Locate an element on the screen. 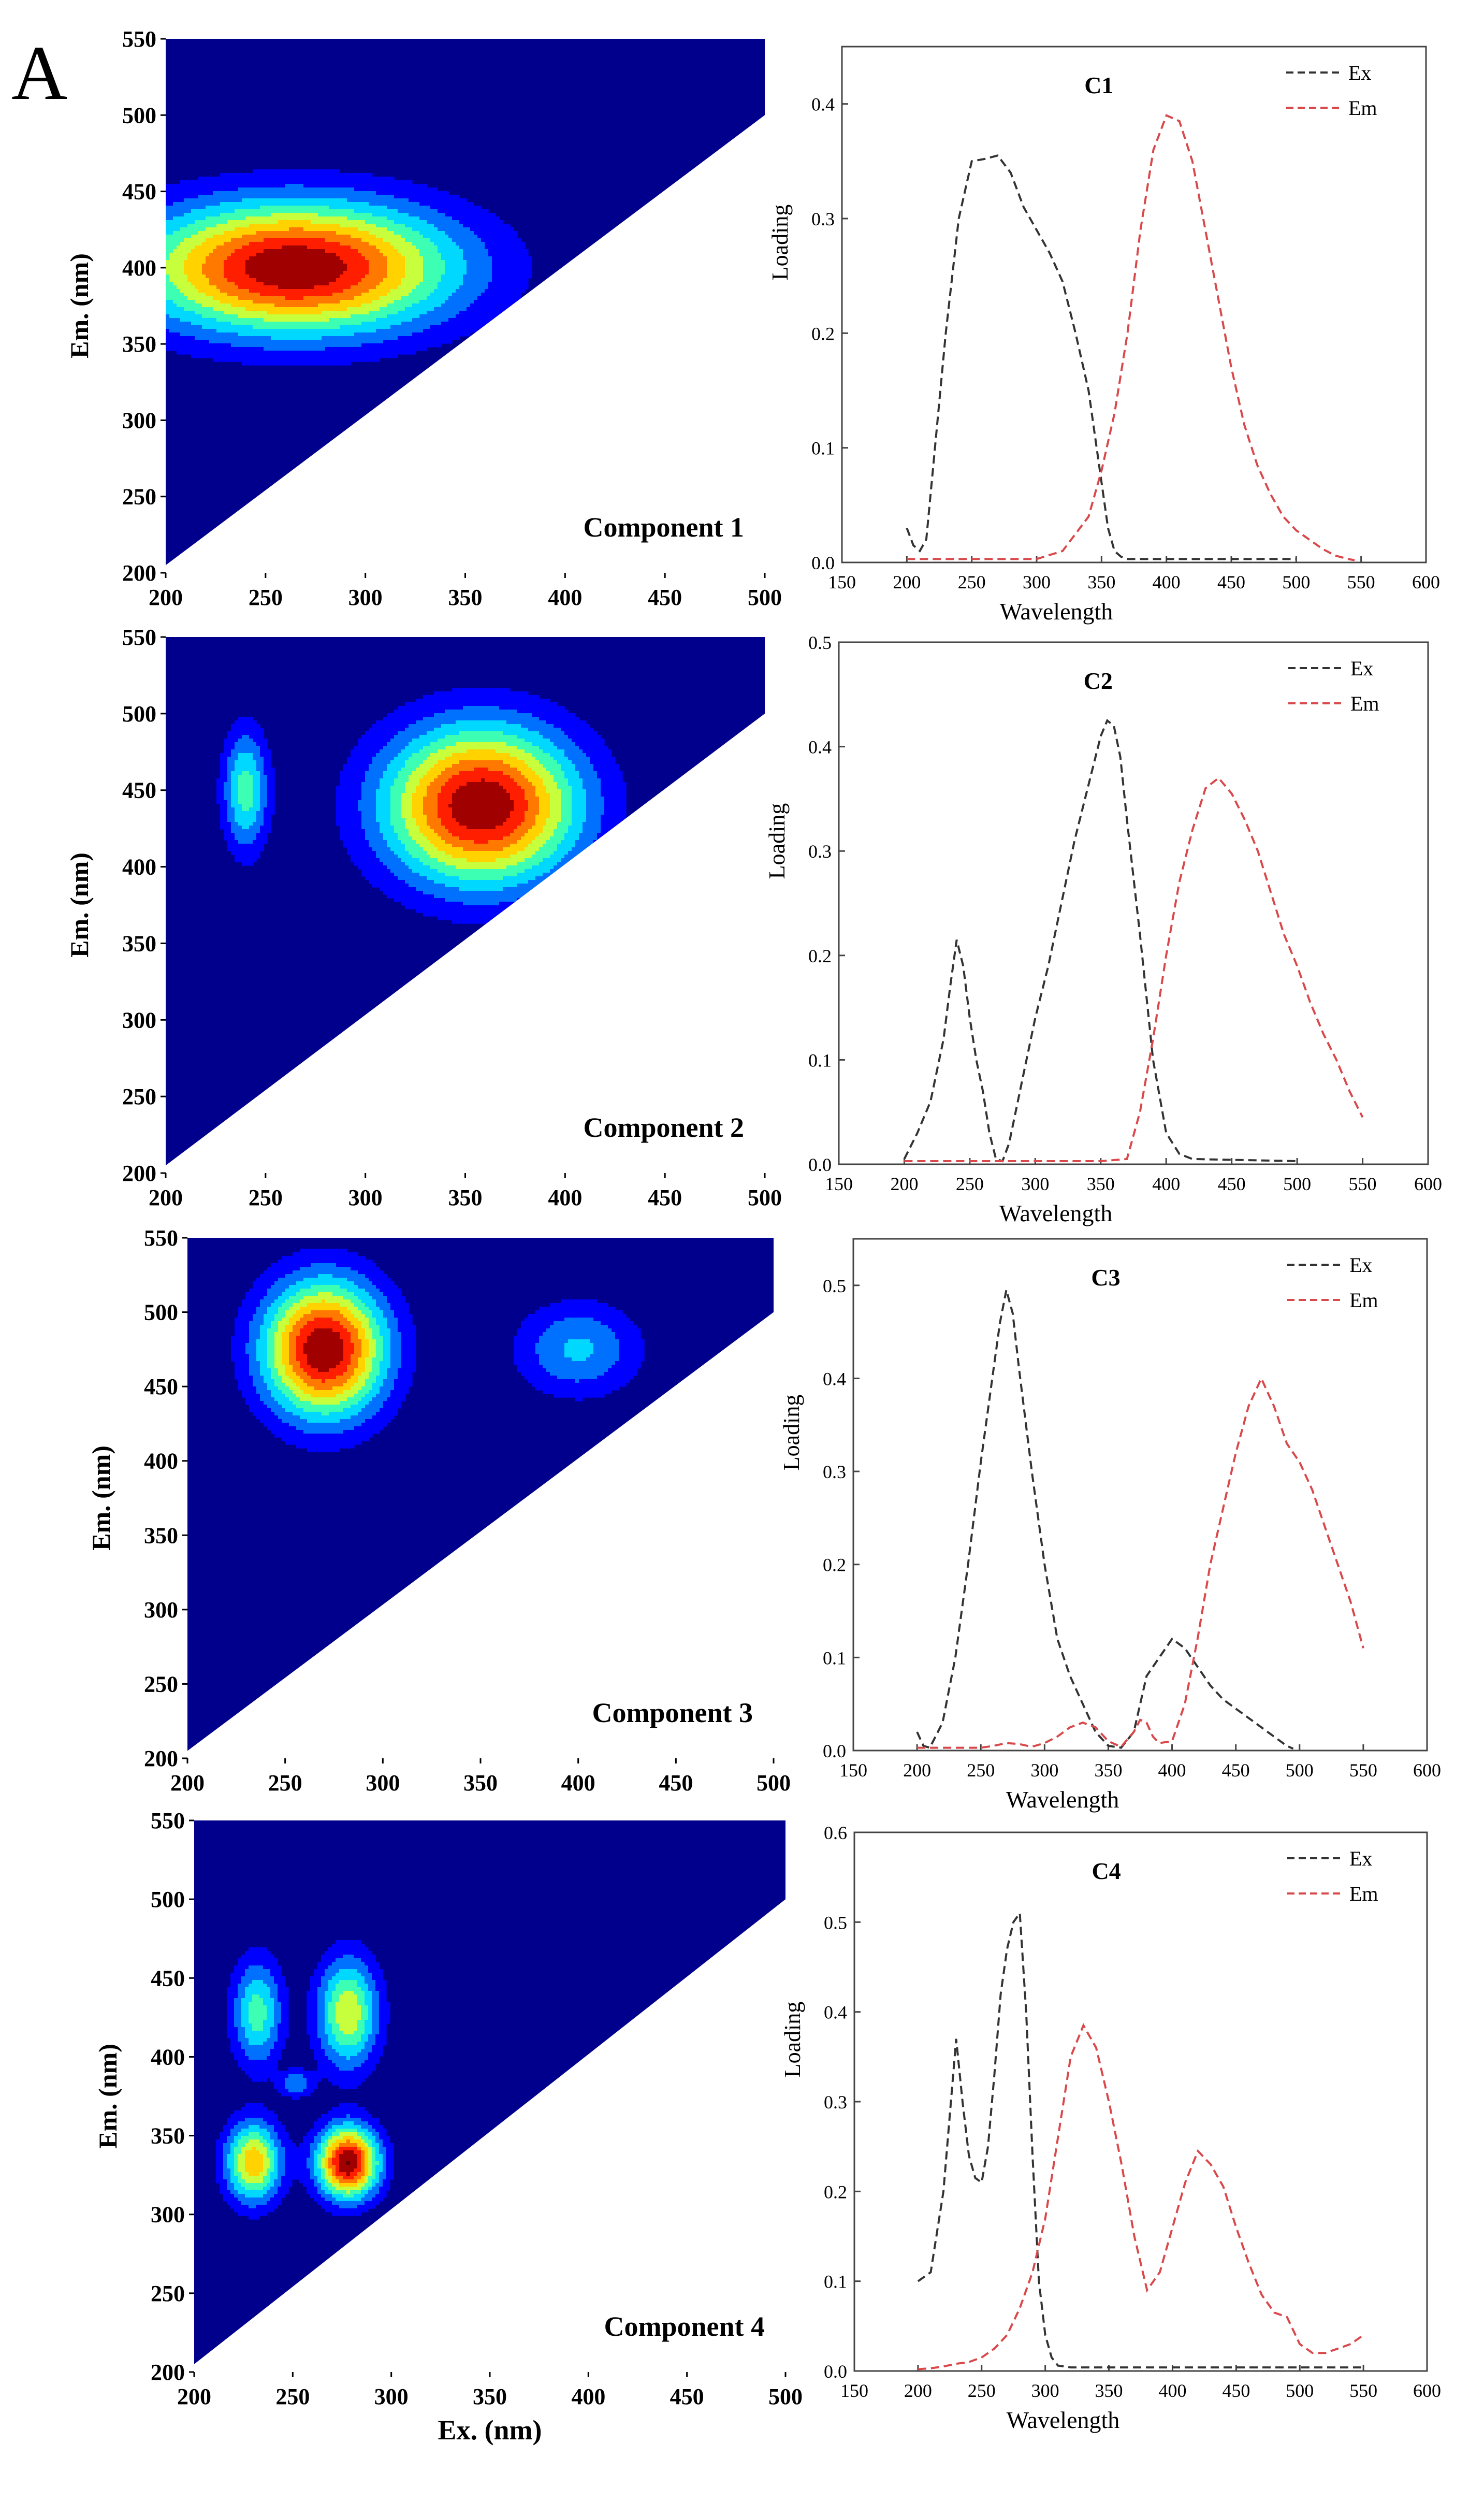 The height and width of the screenshot is (2516, 1484). y-axis-label: Loading is located at coordinates (780, 243).